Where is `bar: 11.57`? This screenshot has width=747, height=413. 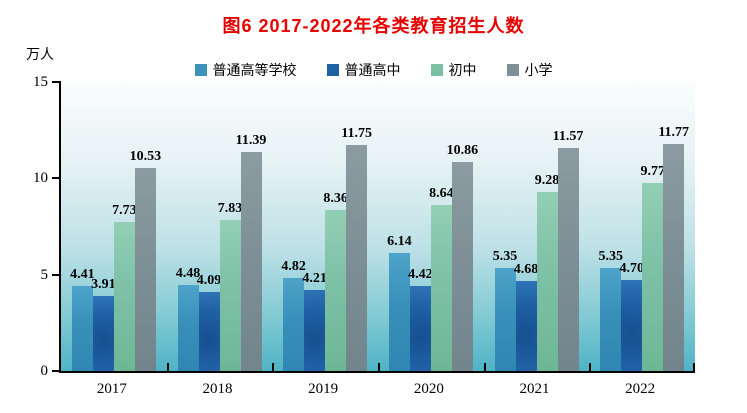
bar: 11.57 is located at coordinates (568, 250).